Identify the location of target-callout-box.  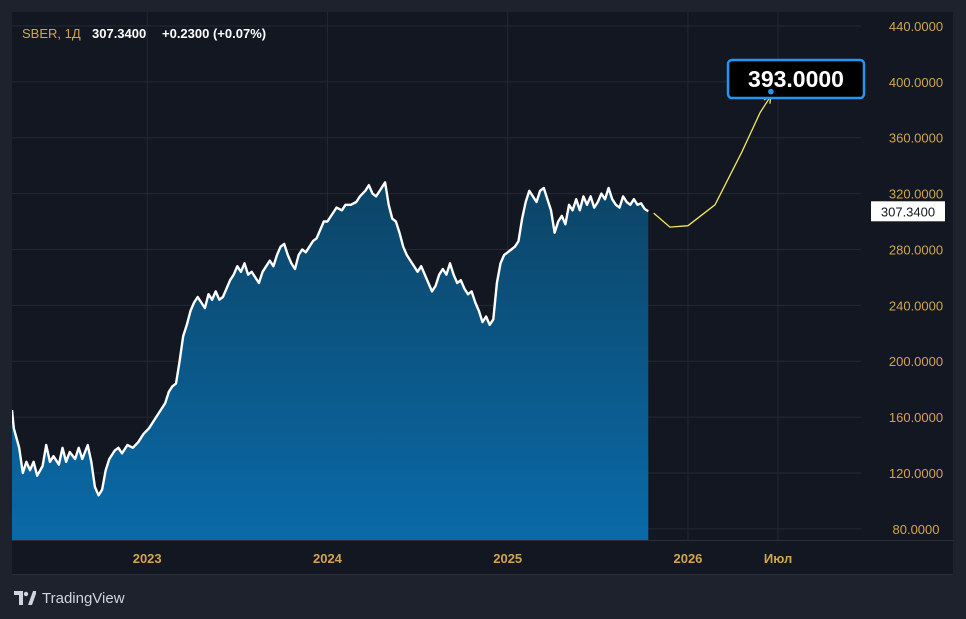
(796, 79).